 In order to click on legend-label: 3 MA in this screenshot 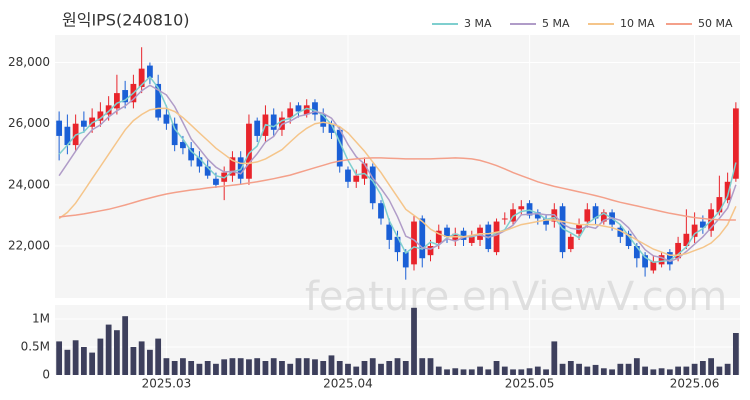, I will do `click(478, 23)`.